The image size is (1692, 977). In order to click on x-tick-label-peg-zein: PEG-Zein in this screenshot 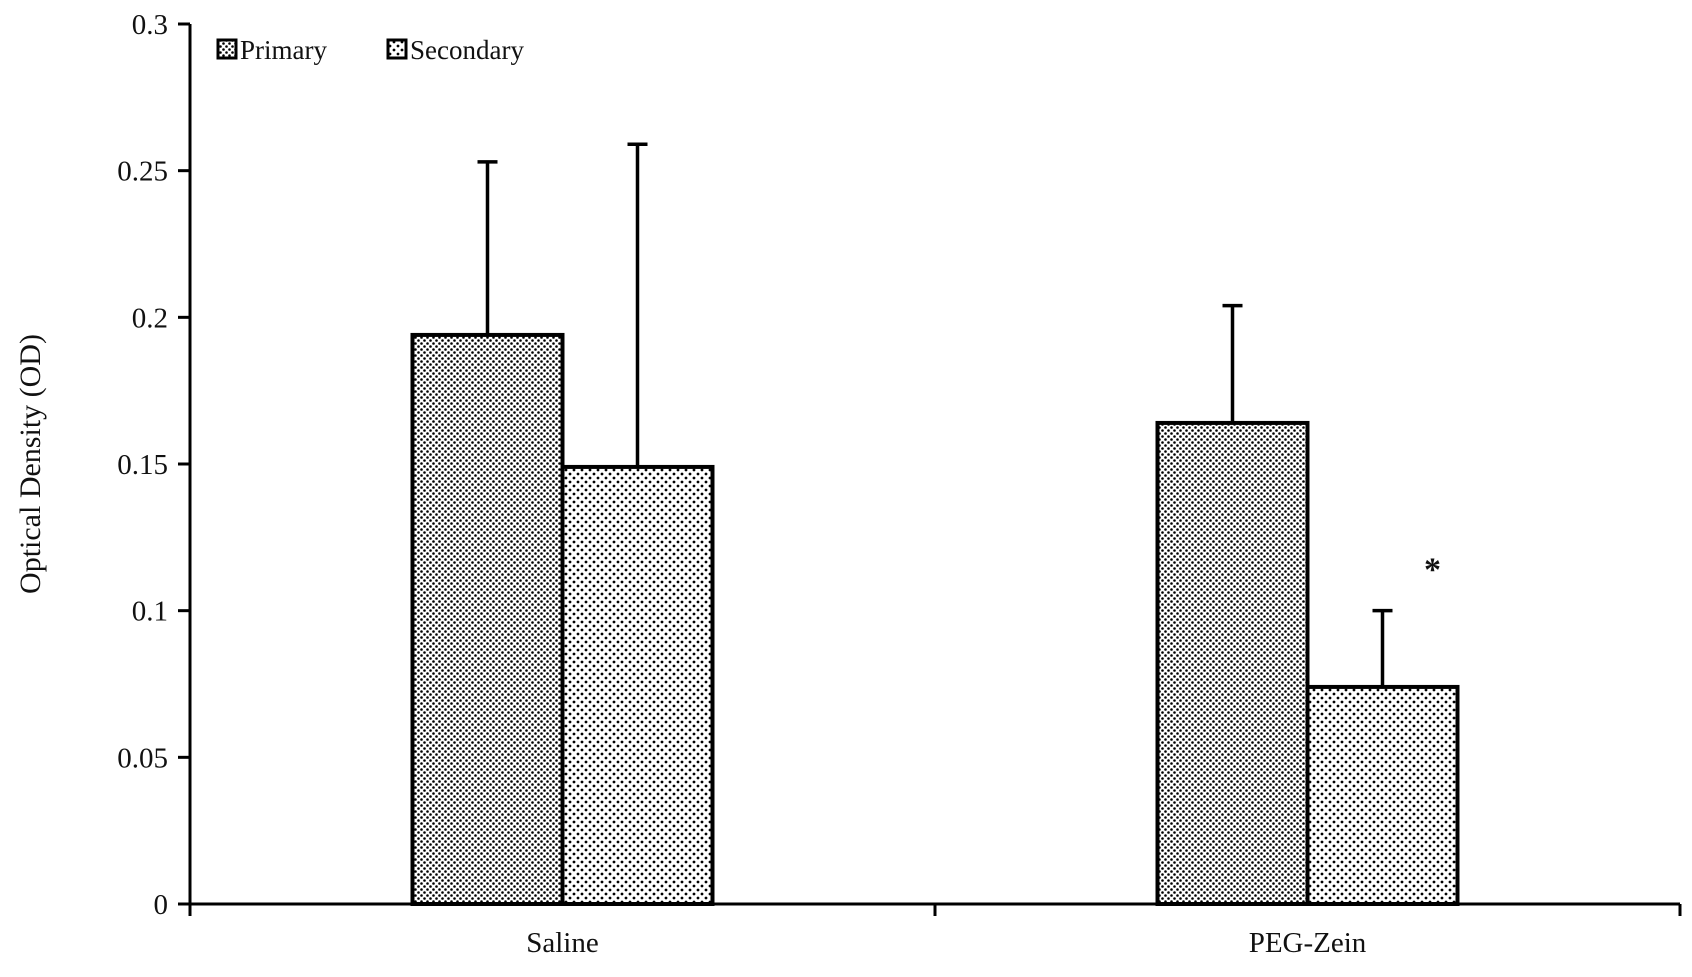, I will do `click(1308, 943)`.